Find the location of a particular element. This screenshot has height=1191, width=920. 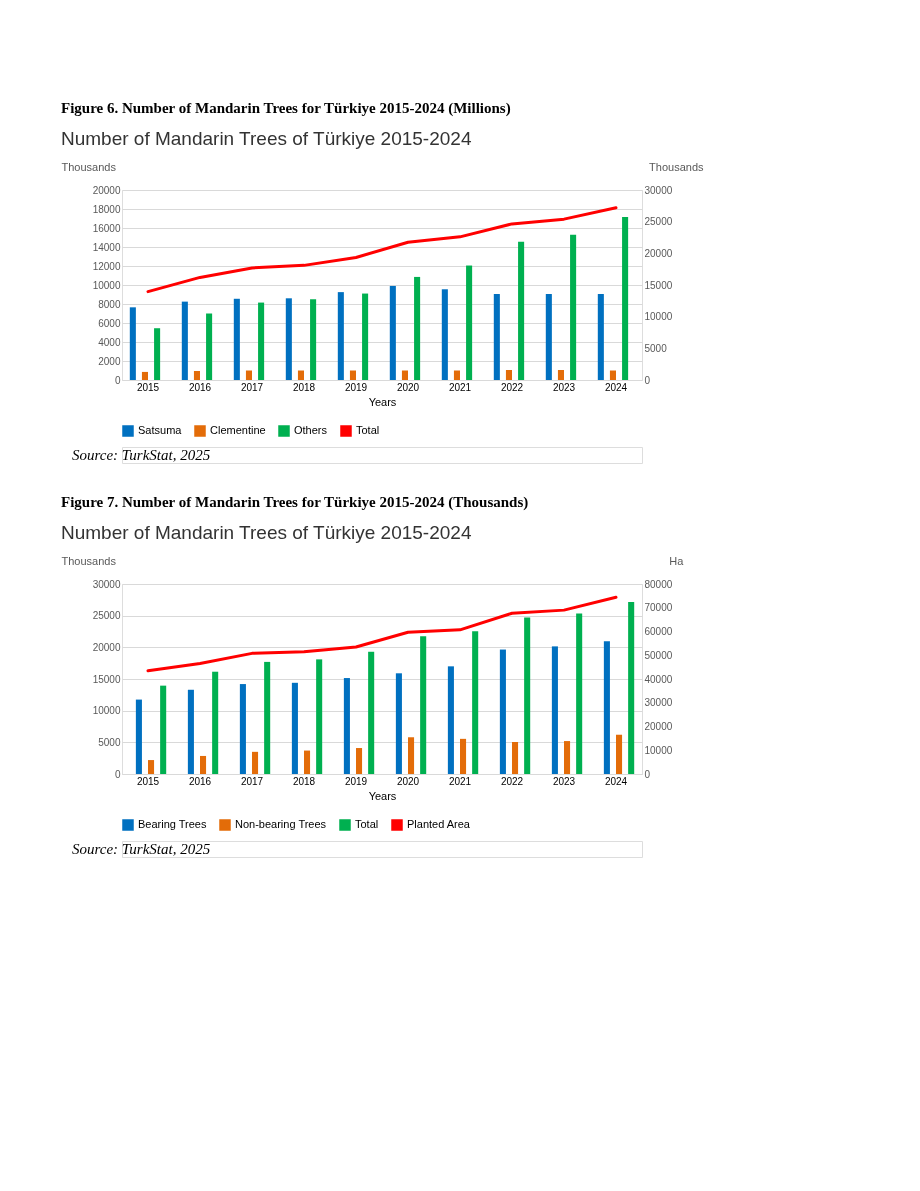

y-tick-label: 12000 is located at coordinates (106, 266).